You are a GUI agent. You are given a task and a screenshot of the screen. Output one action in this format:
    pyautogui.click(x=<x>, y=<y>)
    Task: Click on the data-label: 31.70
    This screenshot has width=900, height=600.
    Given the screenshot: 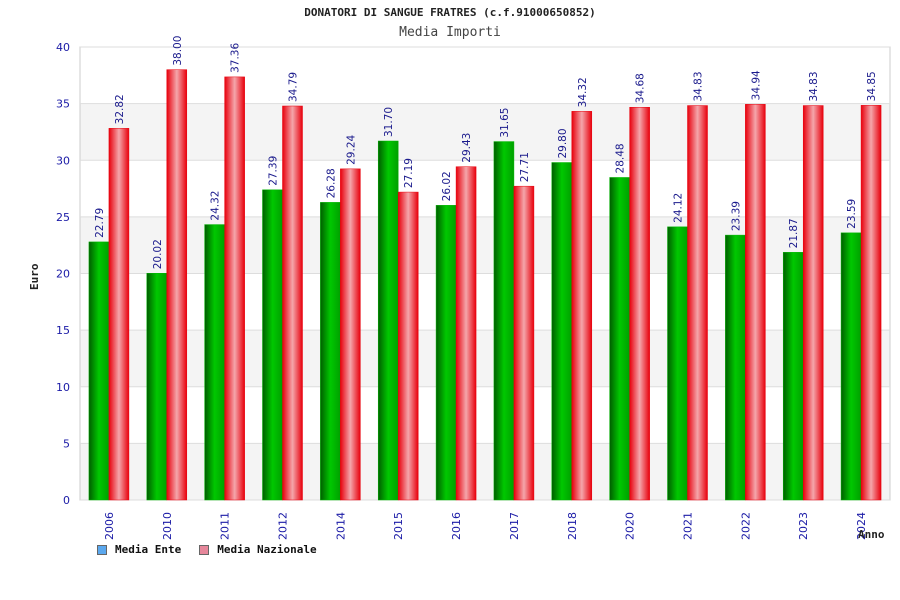 What is the action you would take?
    pyautogui.click(x=389, y=122)
    